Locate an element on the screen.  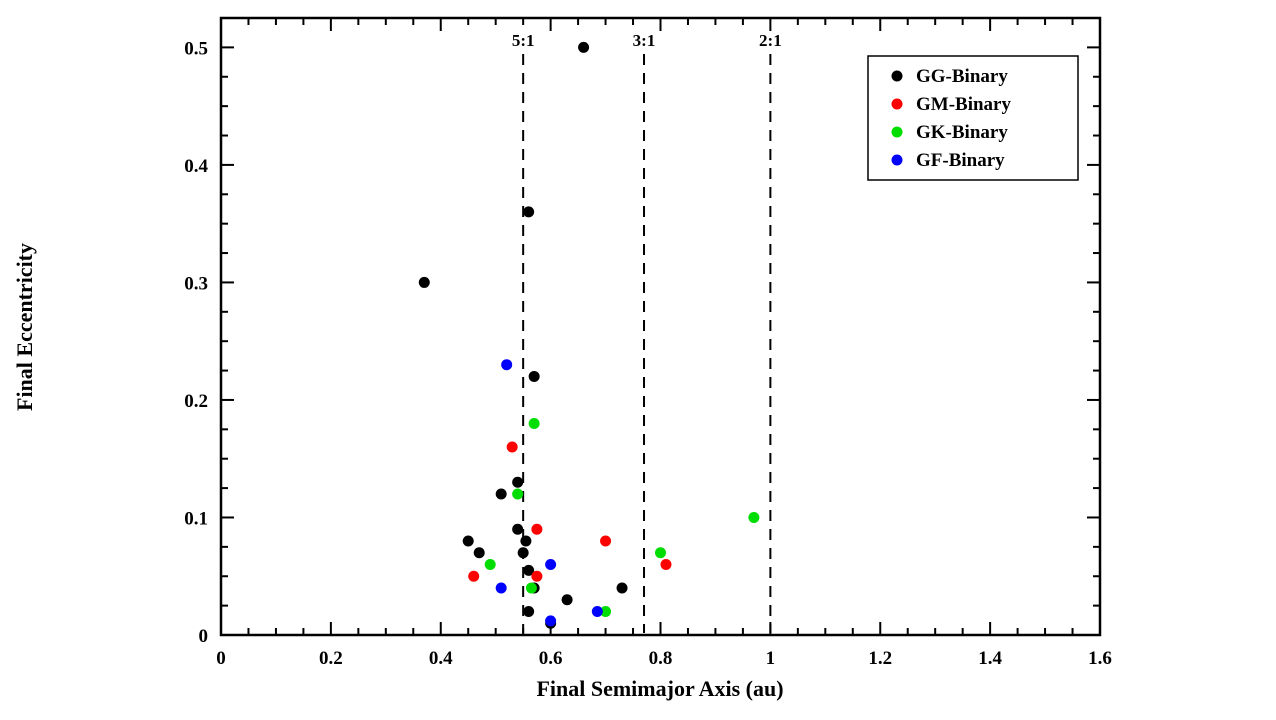
legend-marker-gm-binary is located at coordinates (897, 104).